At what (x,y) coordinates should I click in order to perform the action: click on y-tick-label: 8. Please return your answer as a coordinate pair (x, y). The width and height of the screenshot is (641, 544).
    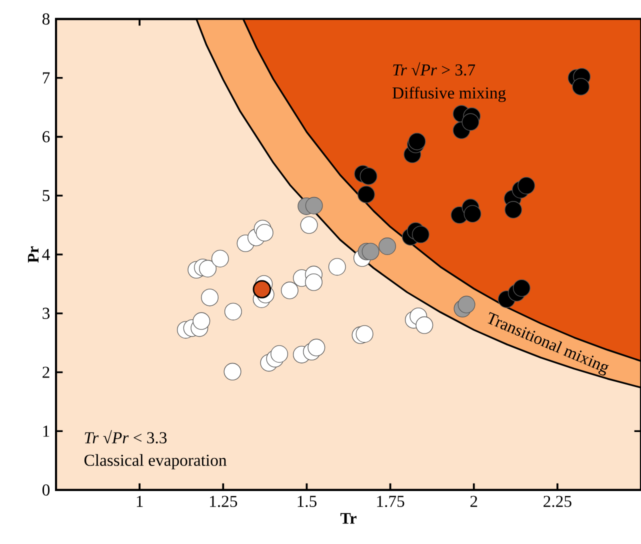
    Looking at the image, I should click on (46, 19).